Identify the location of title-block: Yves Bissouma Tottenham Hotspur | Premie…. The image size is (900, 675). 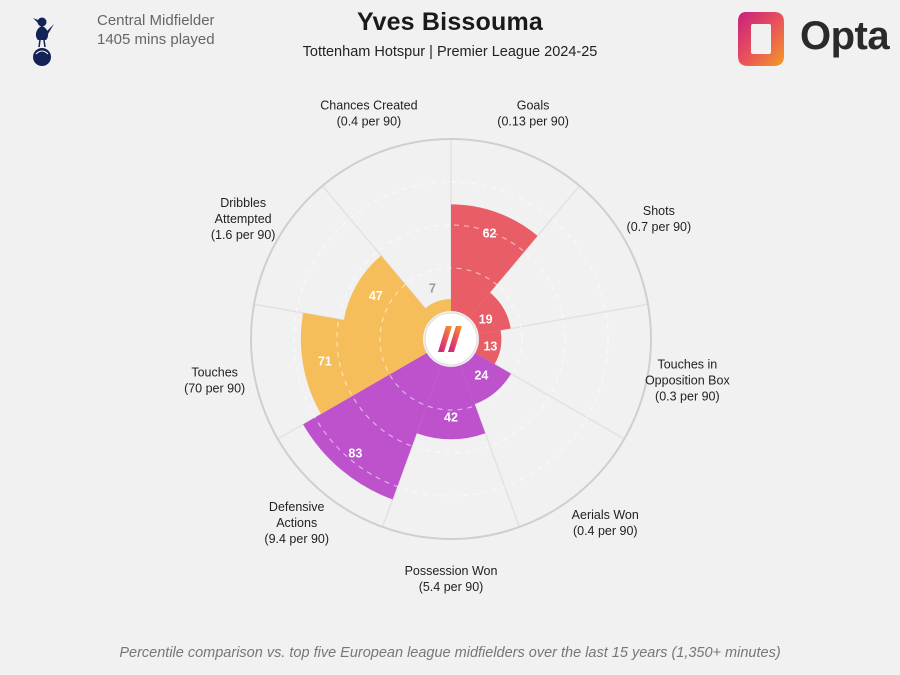
(450, 34).